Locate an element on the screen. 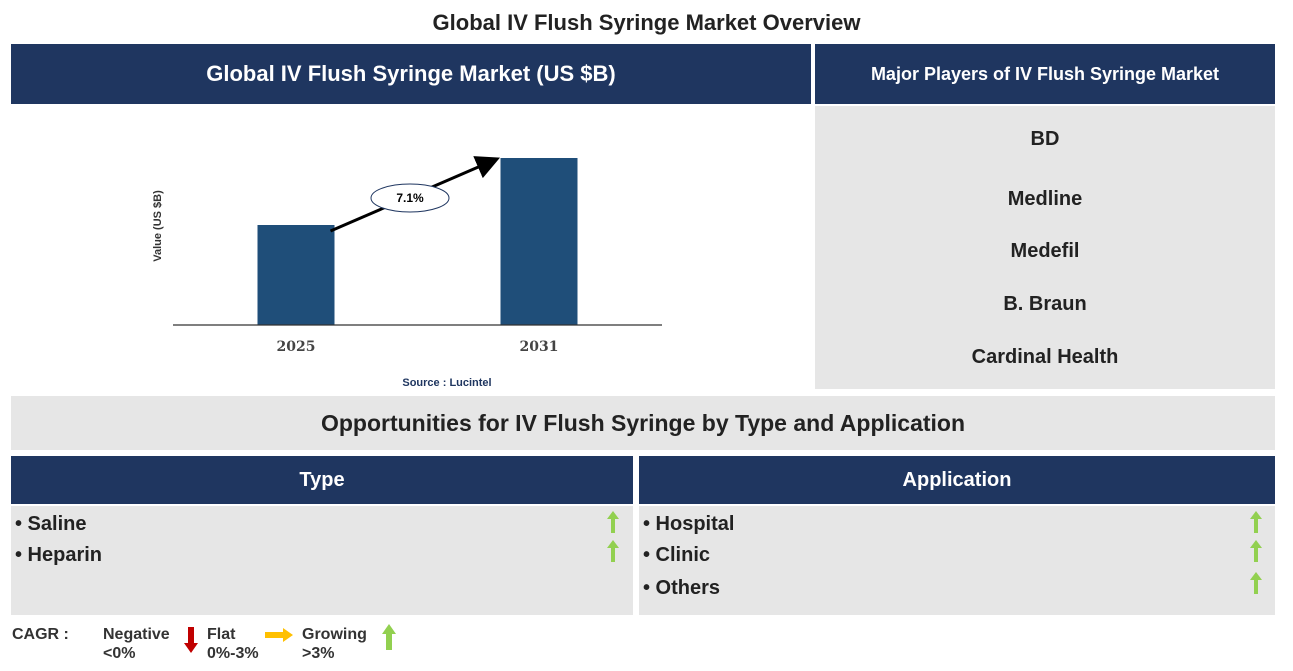  player-item: B. Braun is located at coordinates (1045, 304).